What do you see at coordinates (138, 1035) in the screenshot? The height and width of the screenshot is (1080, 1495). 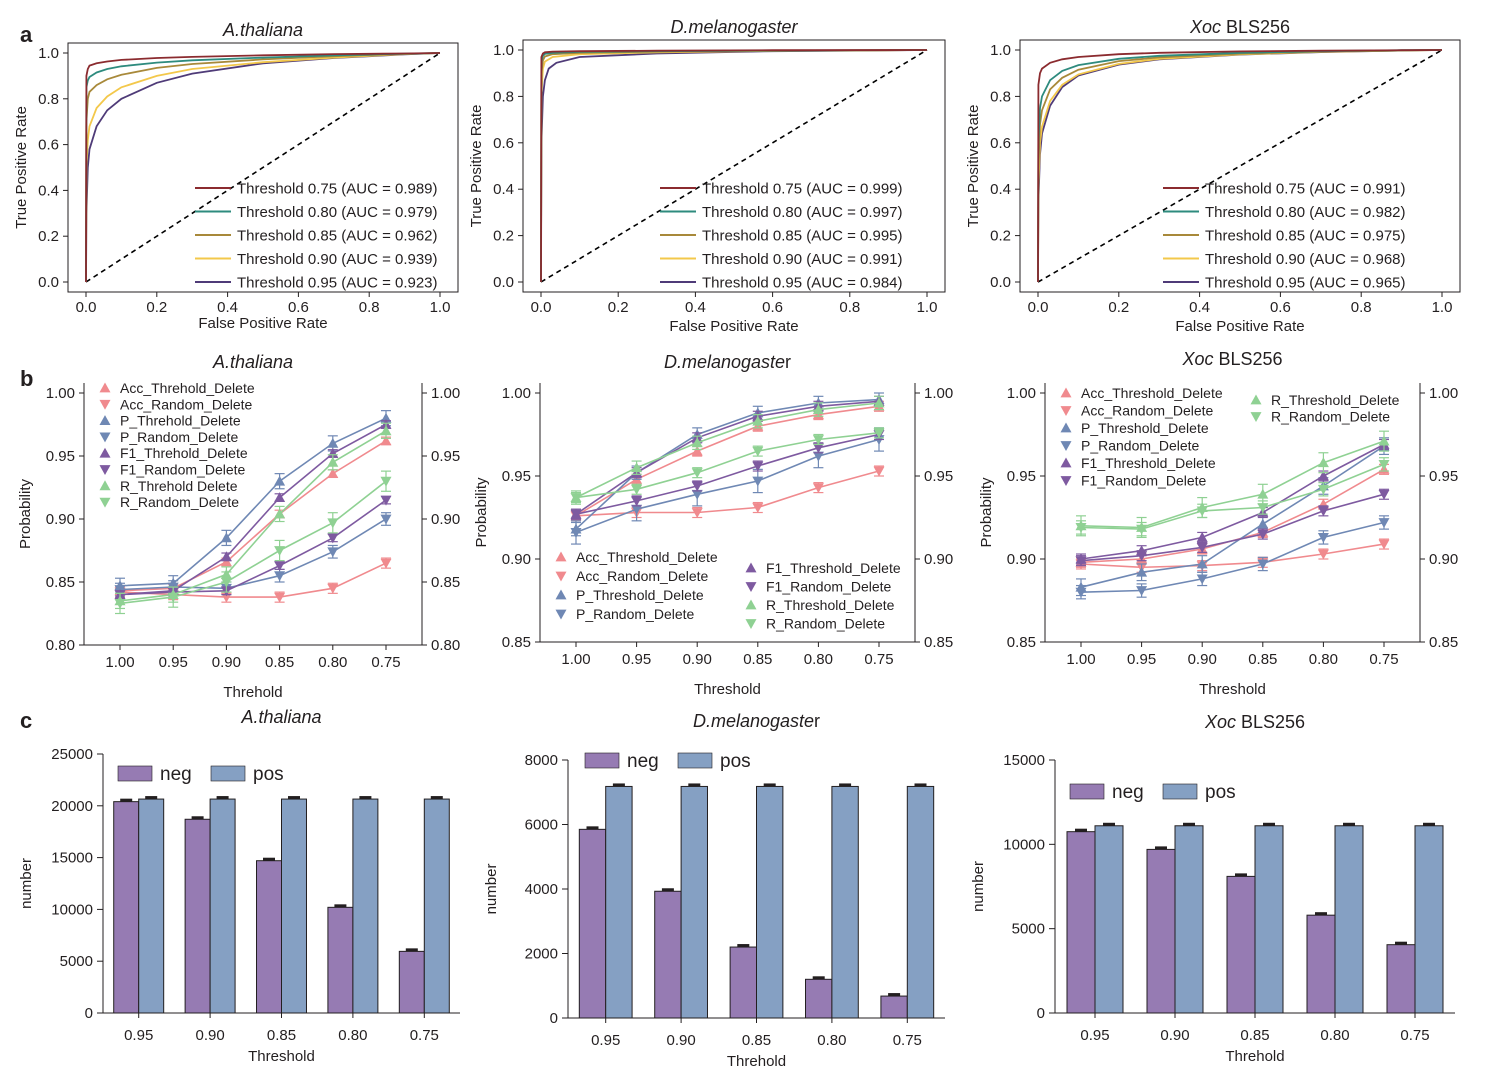 I see `x-tick-label: 0.95` at bounding box center [138, 1035].